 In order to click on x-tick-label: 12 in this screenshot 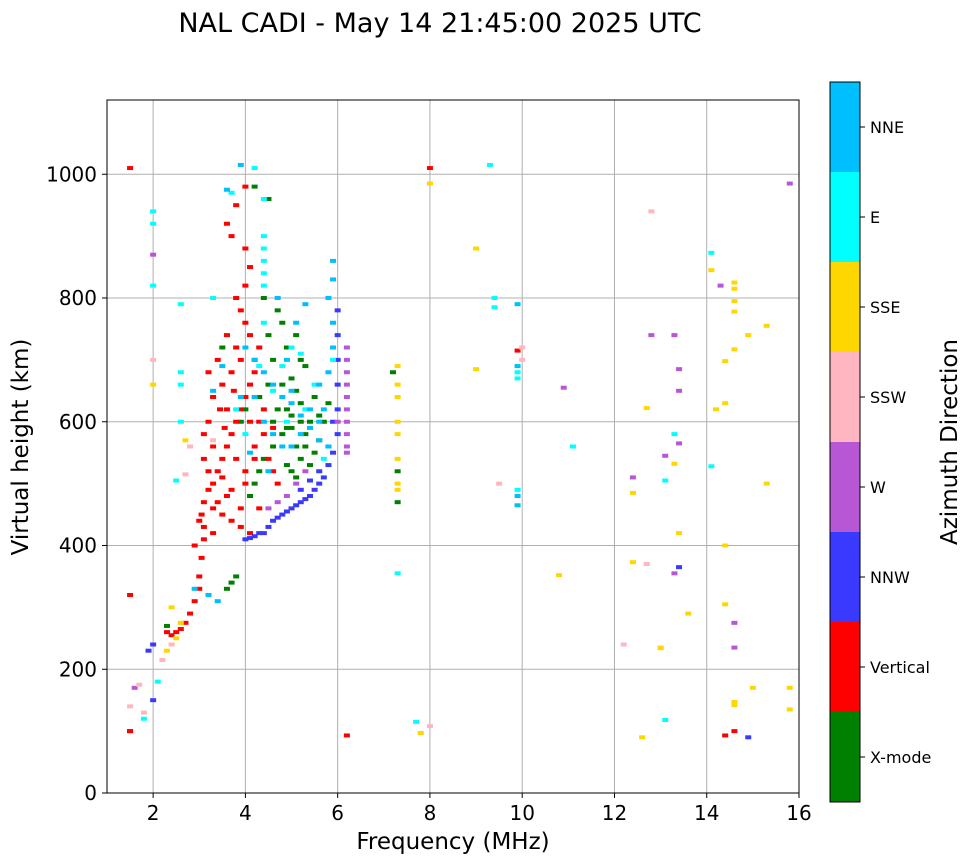, I will do `click(614, 813)`.